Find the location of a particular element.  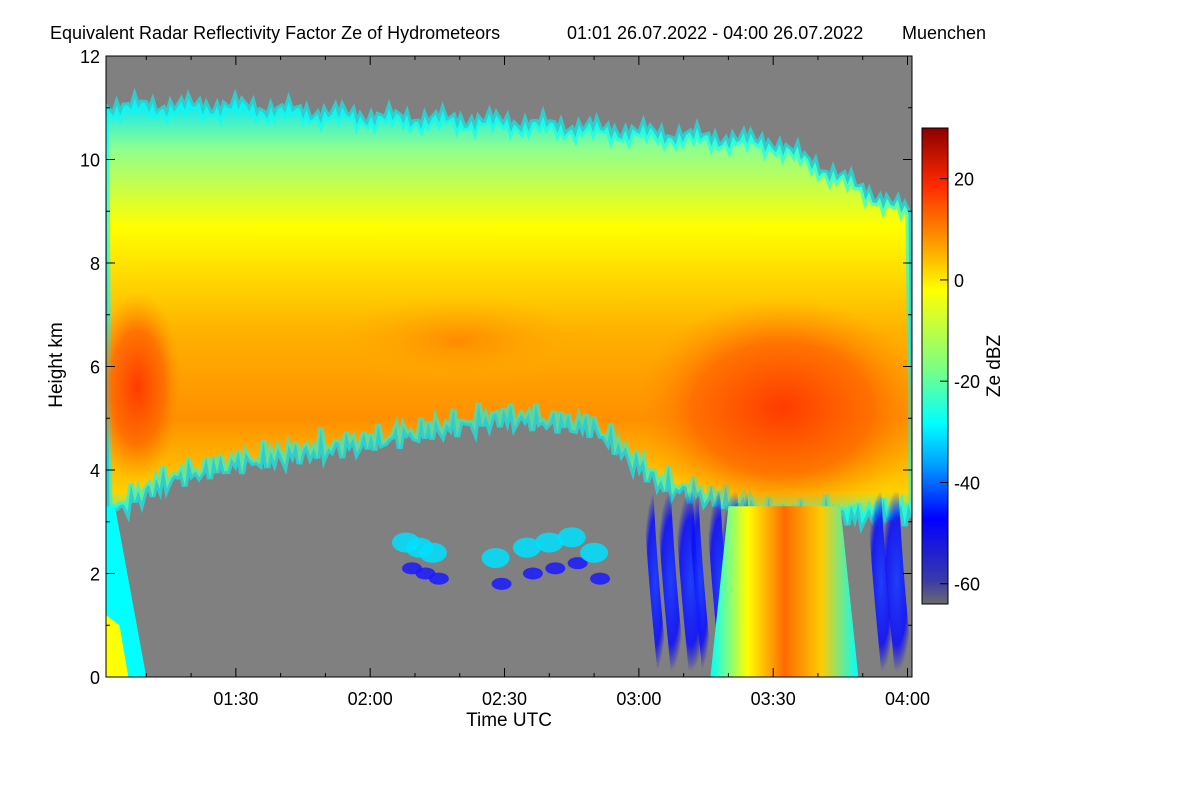

x-tick-label: 02:30 is located at coordinates (504, 699).